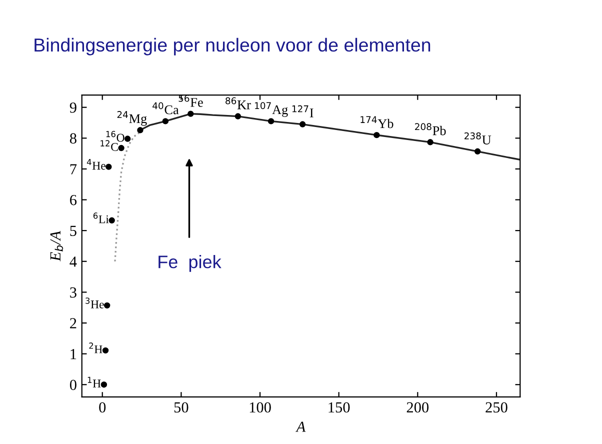 The height and width of the screenshot is (444, 602). I want to click on annotation: $^{6}$Li, so click(101, 218).